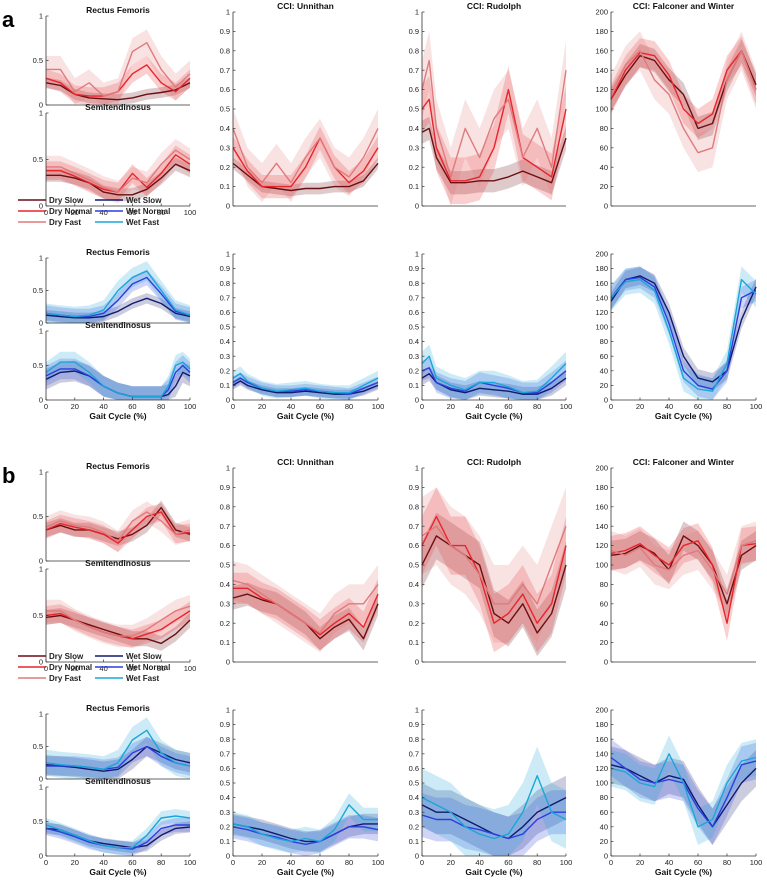 Image resolution: width=767 pixels, height=895 pixels. Describe the element at coordinates (604, 356) in the screenshot. I see `y-tick-label: 60` at that location.